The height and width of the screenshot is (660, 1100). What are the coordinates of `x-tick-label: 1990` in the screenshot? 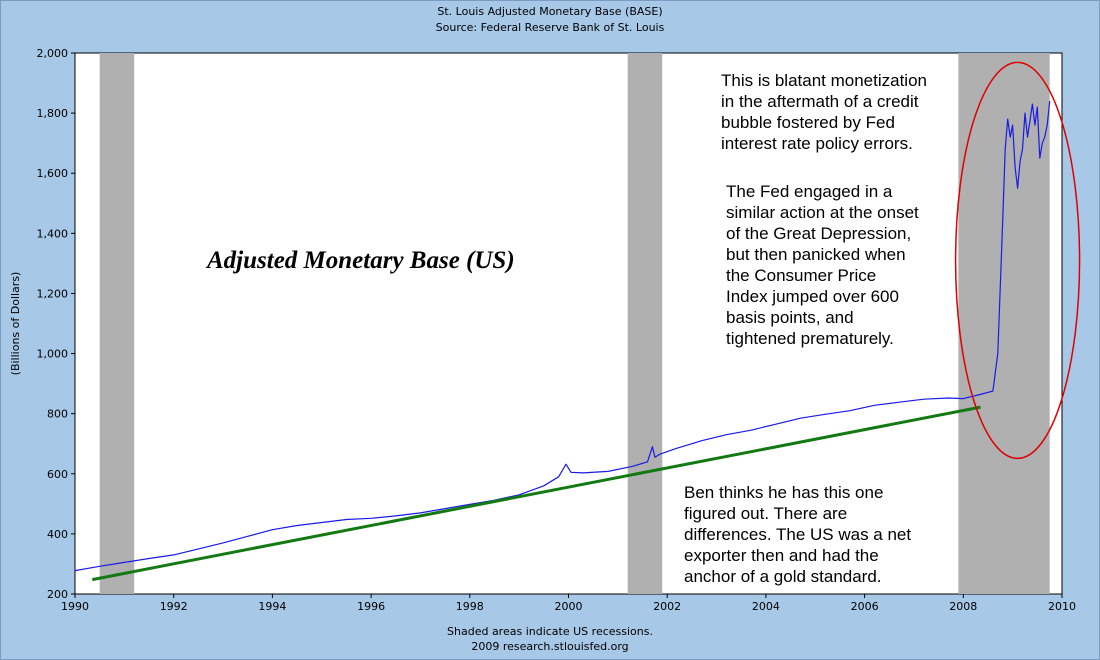 It's located at (75, 606).